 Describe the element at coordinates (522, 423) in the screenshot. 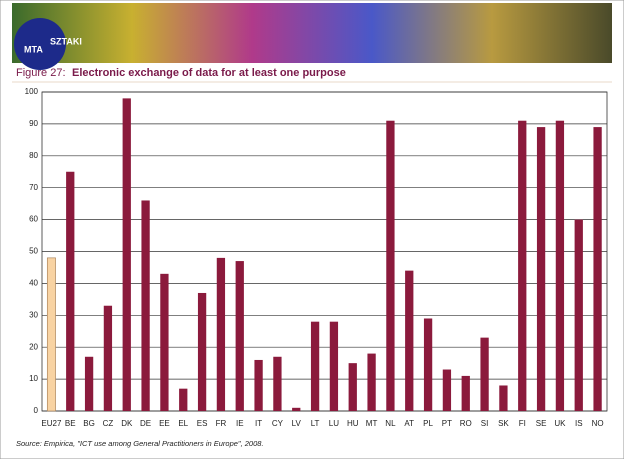

I see `x-tick-label: FI` at that location.